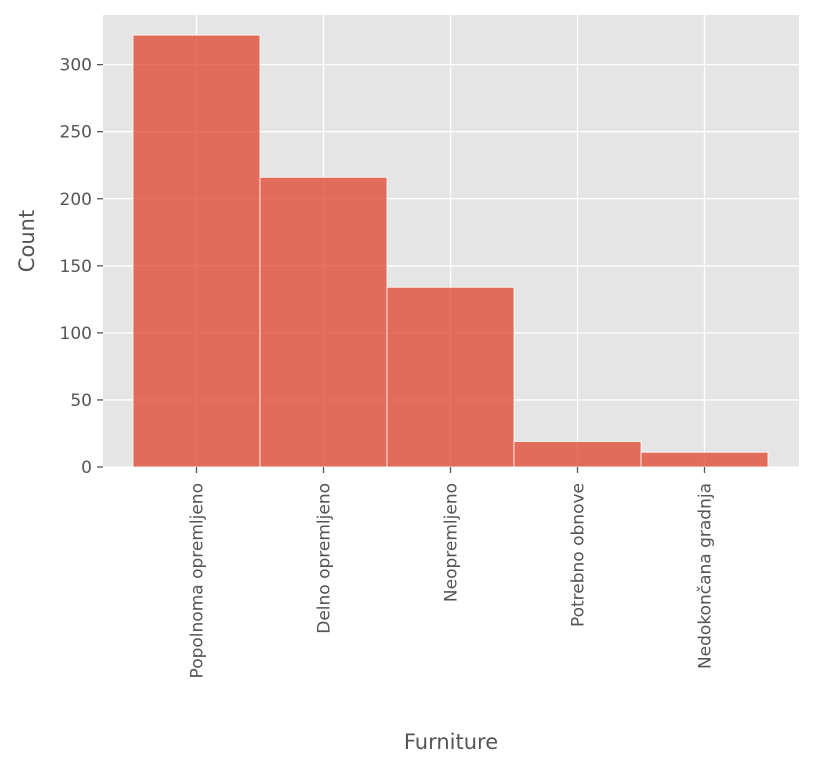 The width and height of the screenshot is (814, 769). What do you see at coordinates (27, 241) in the screenshot?
I see `y-axis-title: Count` at bounding box center [27, 241].